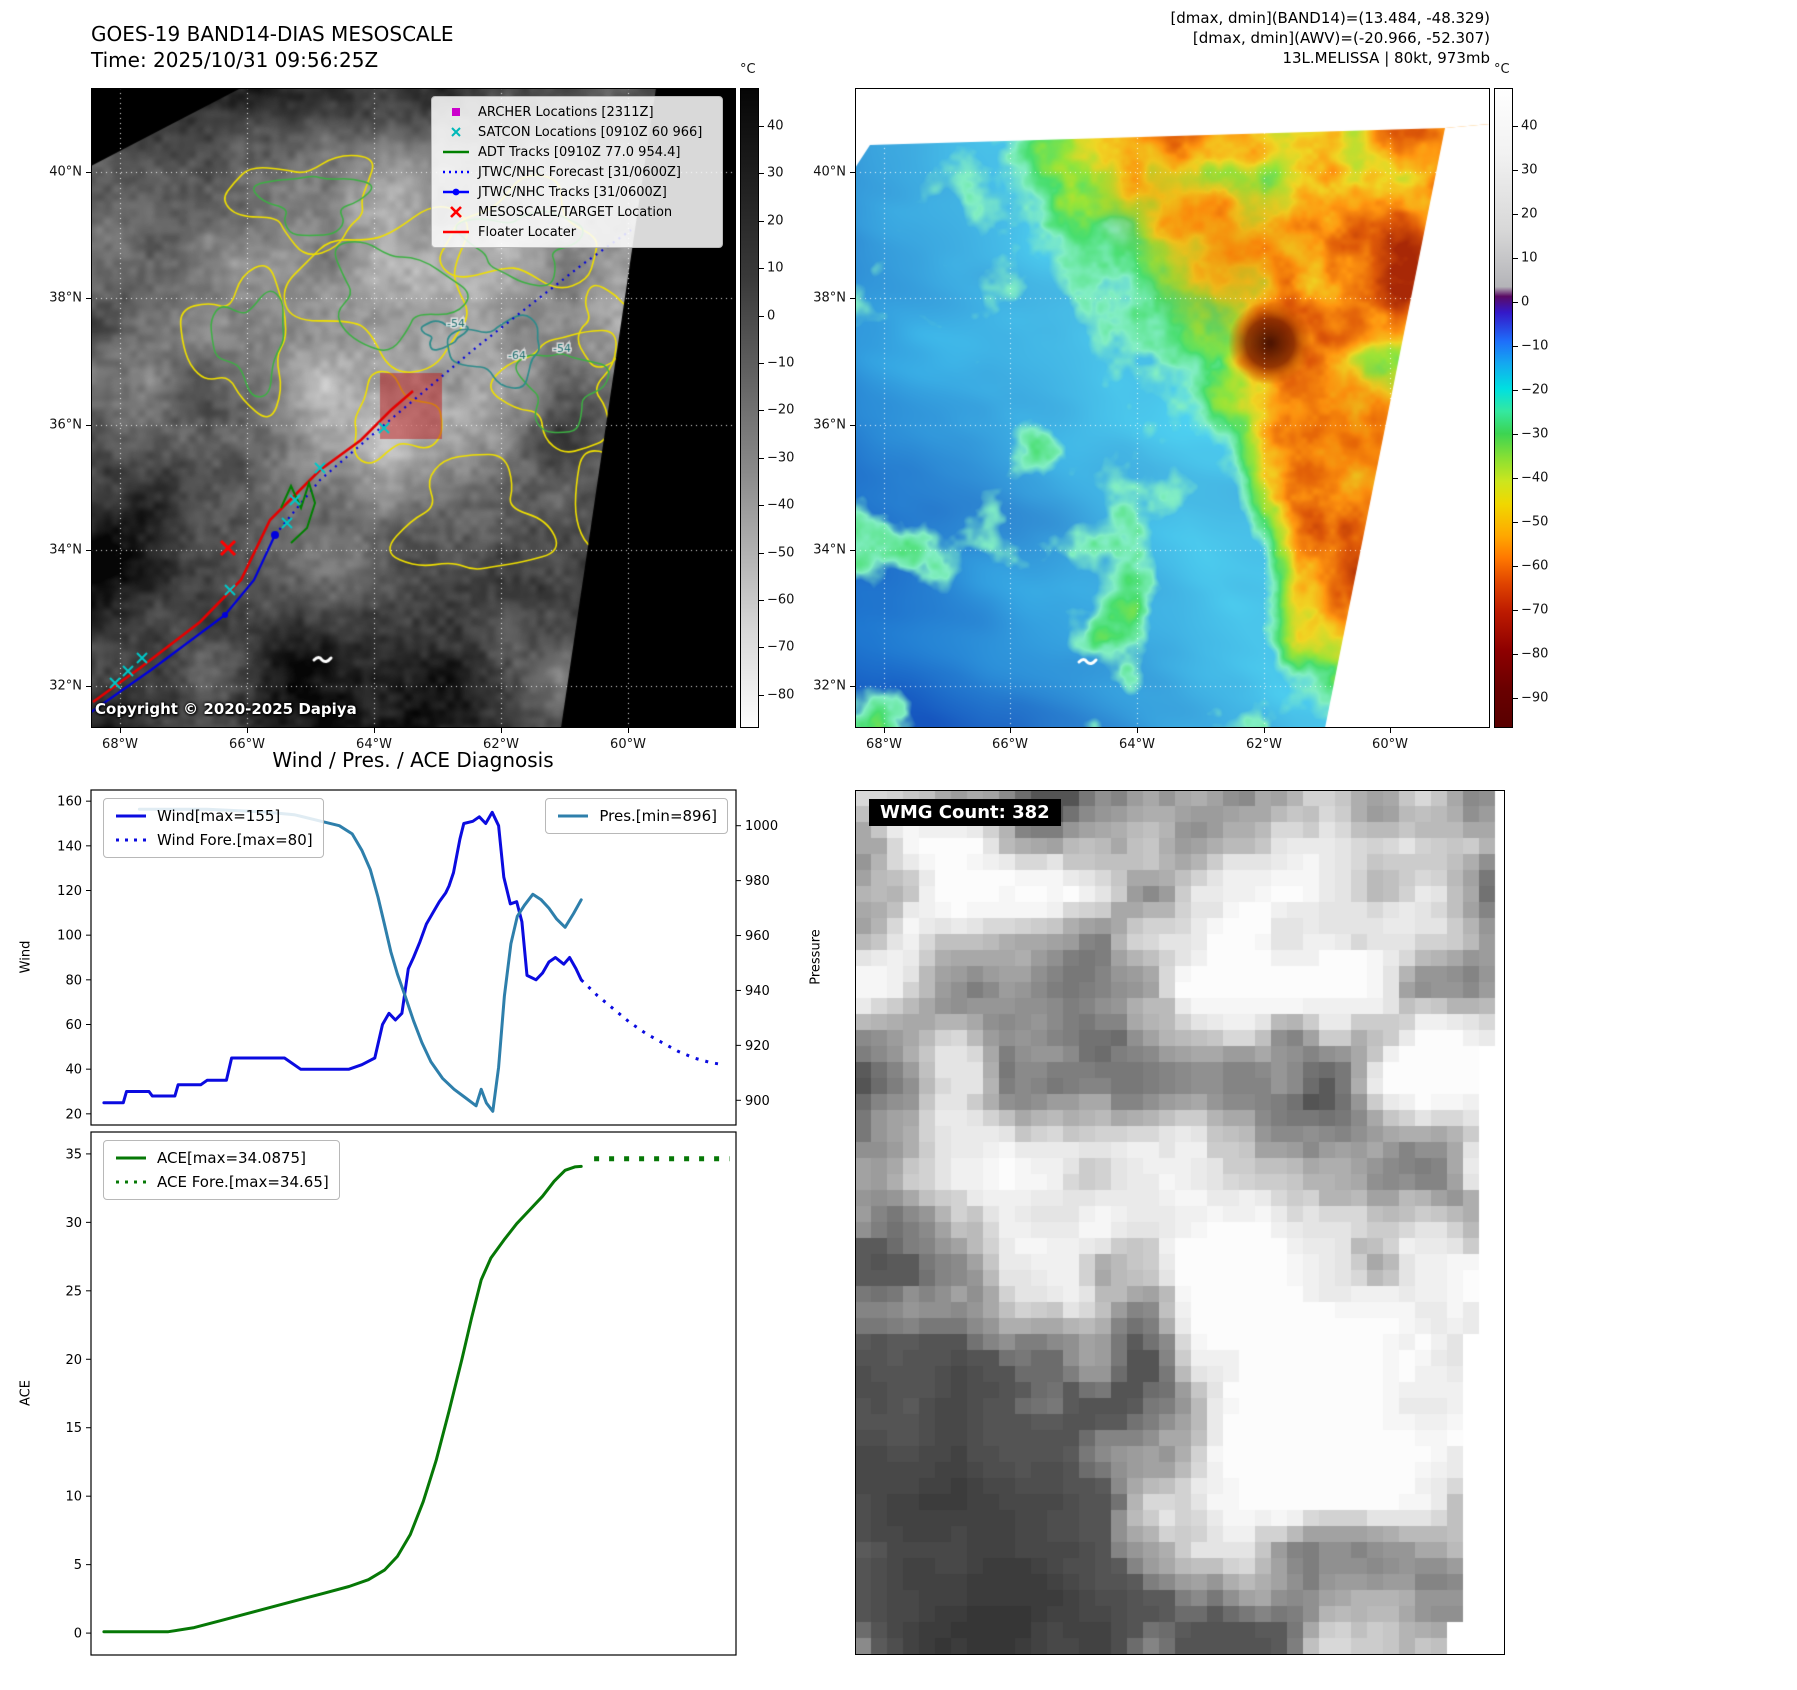 The width and height of the screenshot is (1797, 1690). I want to click on colorbar-tick-label: −70, so click(781, 647).